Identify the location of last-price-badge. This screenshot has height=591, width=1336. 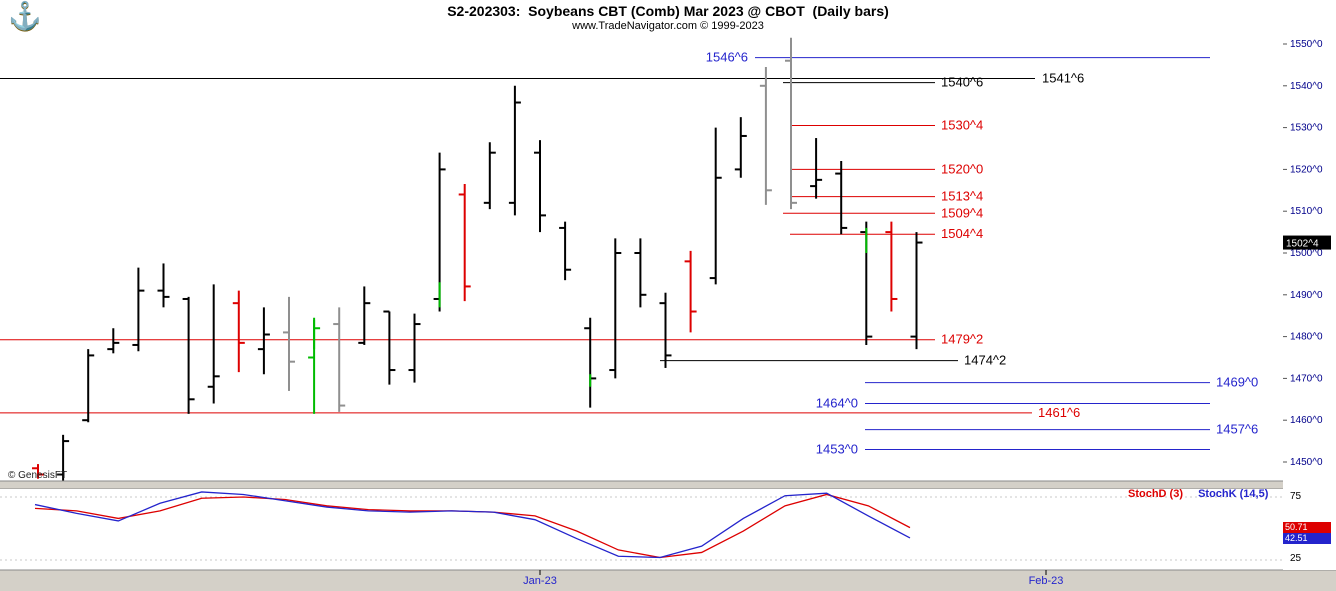
(1307, 242).